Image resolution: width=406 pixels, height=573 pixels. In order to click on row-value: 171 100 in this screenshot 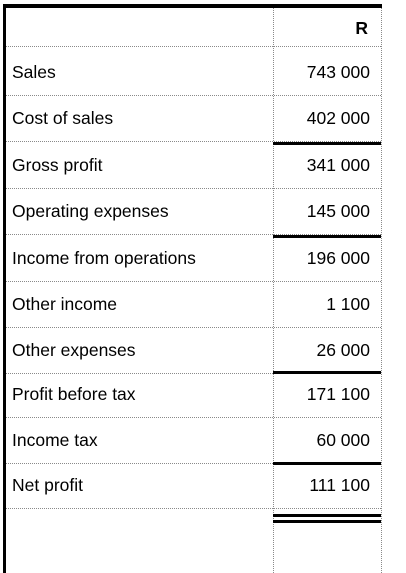, I will do `click(338, 394)`.